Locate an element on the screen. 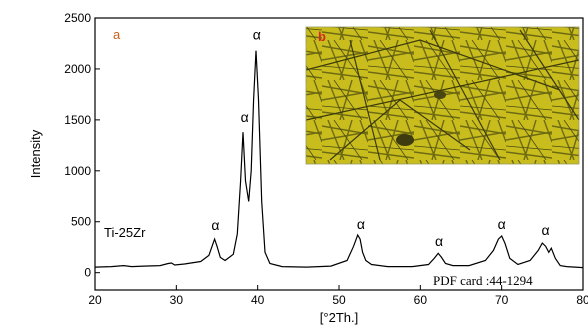 This screenshot has height=328, width=588. y-tick-label: 0 is located at coordinates (87, 273).